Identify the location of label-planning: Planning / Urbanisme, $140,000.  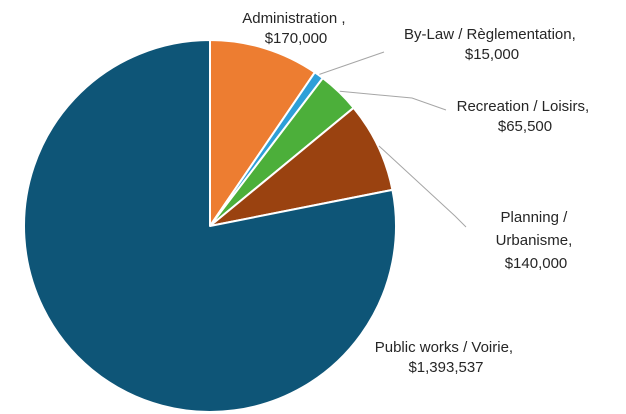
(536, 240).